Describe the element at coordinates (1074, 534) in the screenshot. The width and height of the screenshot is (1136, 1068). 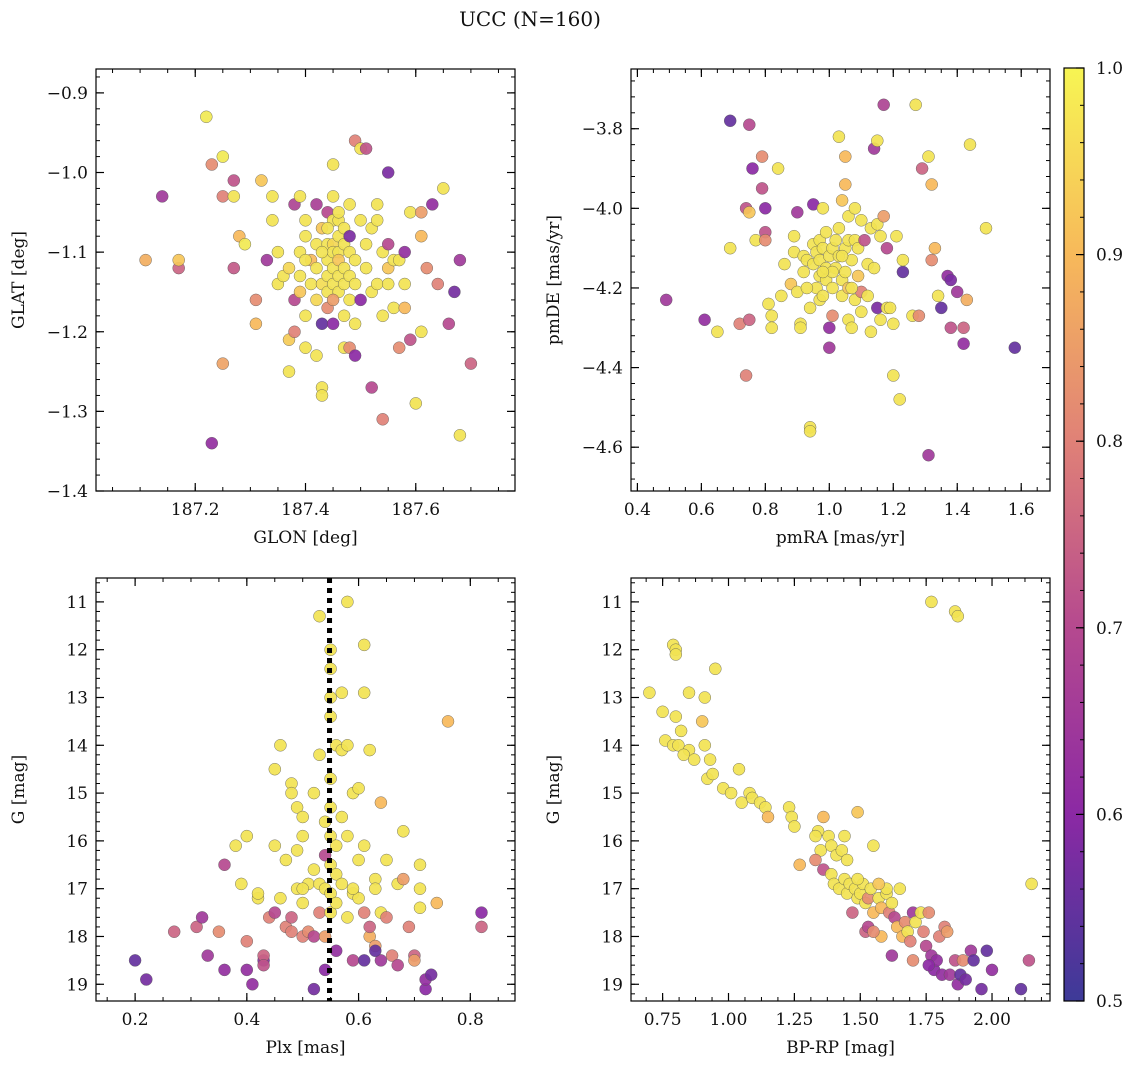
I see `colorbar-gradient` at that location.